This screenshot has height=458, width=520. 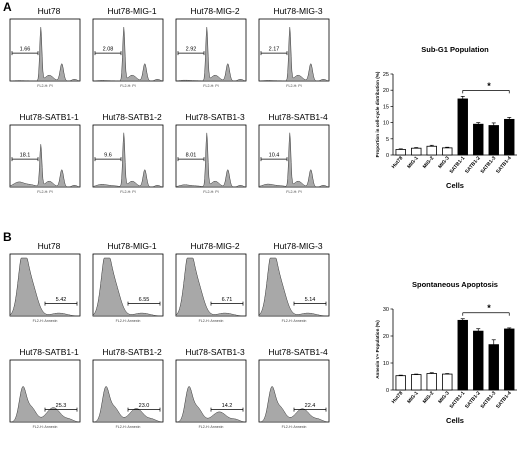 What do you see at coordinates (214, 246) in the screenshot?
I see `histogram-title: Hut78-MIG-2` at bounding box center [214, 246].